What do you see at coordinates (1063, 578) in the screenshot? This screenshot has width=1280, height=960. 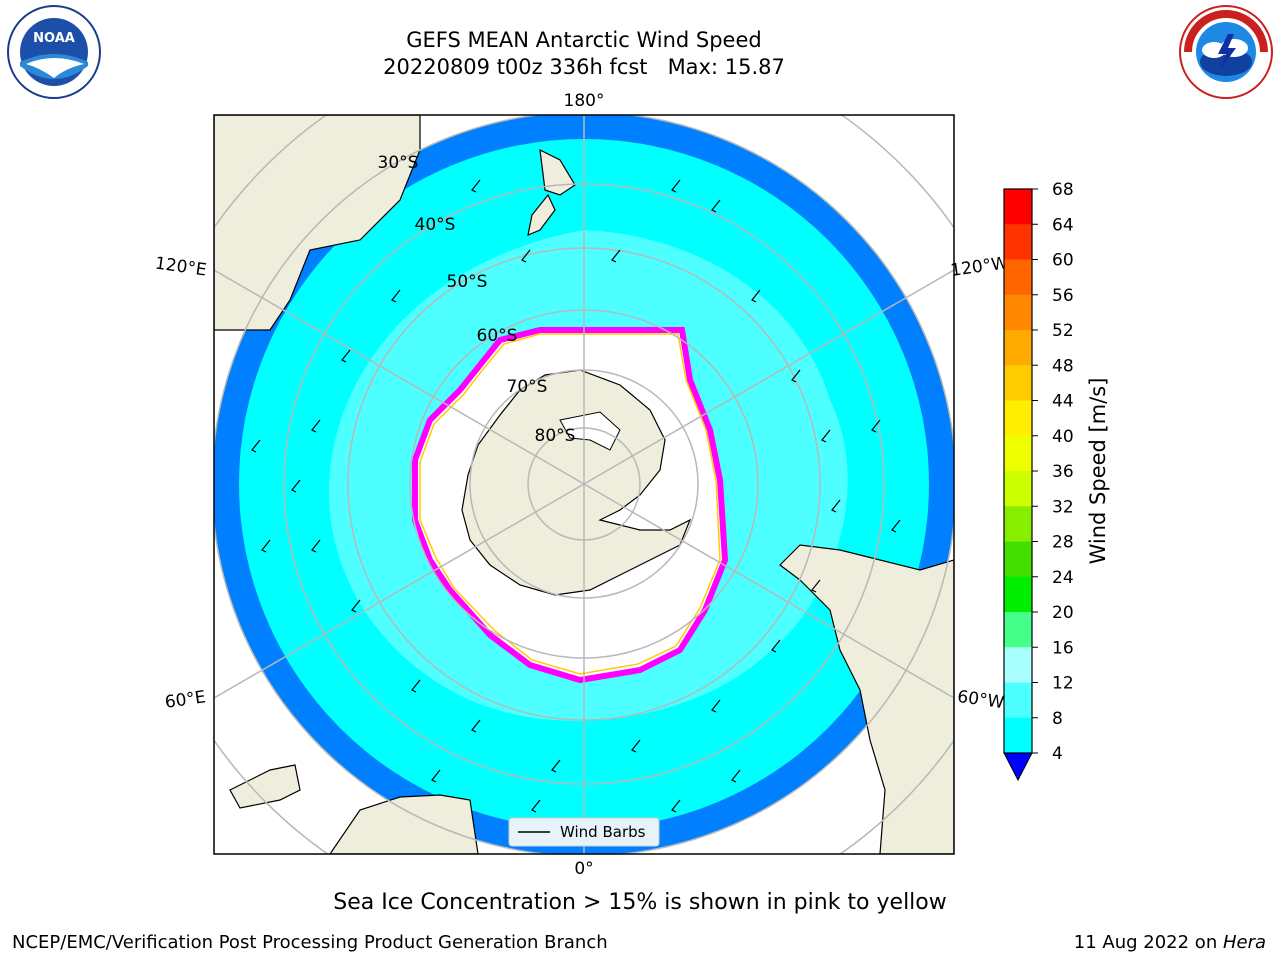 I see `colorbar-tick-label: 24` at bounding box center [1063, 578].